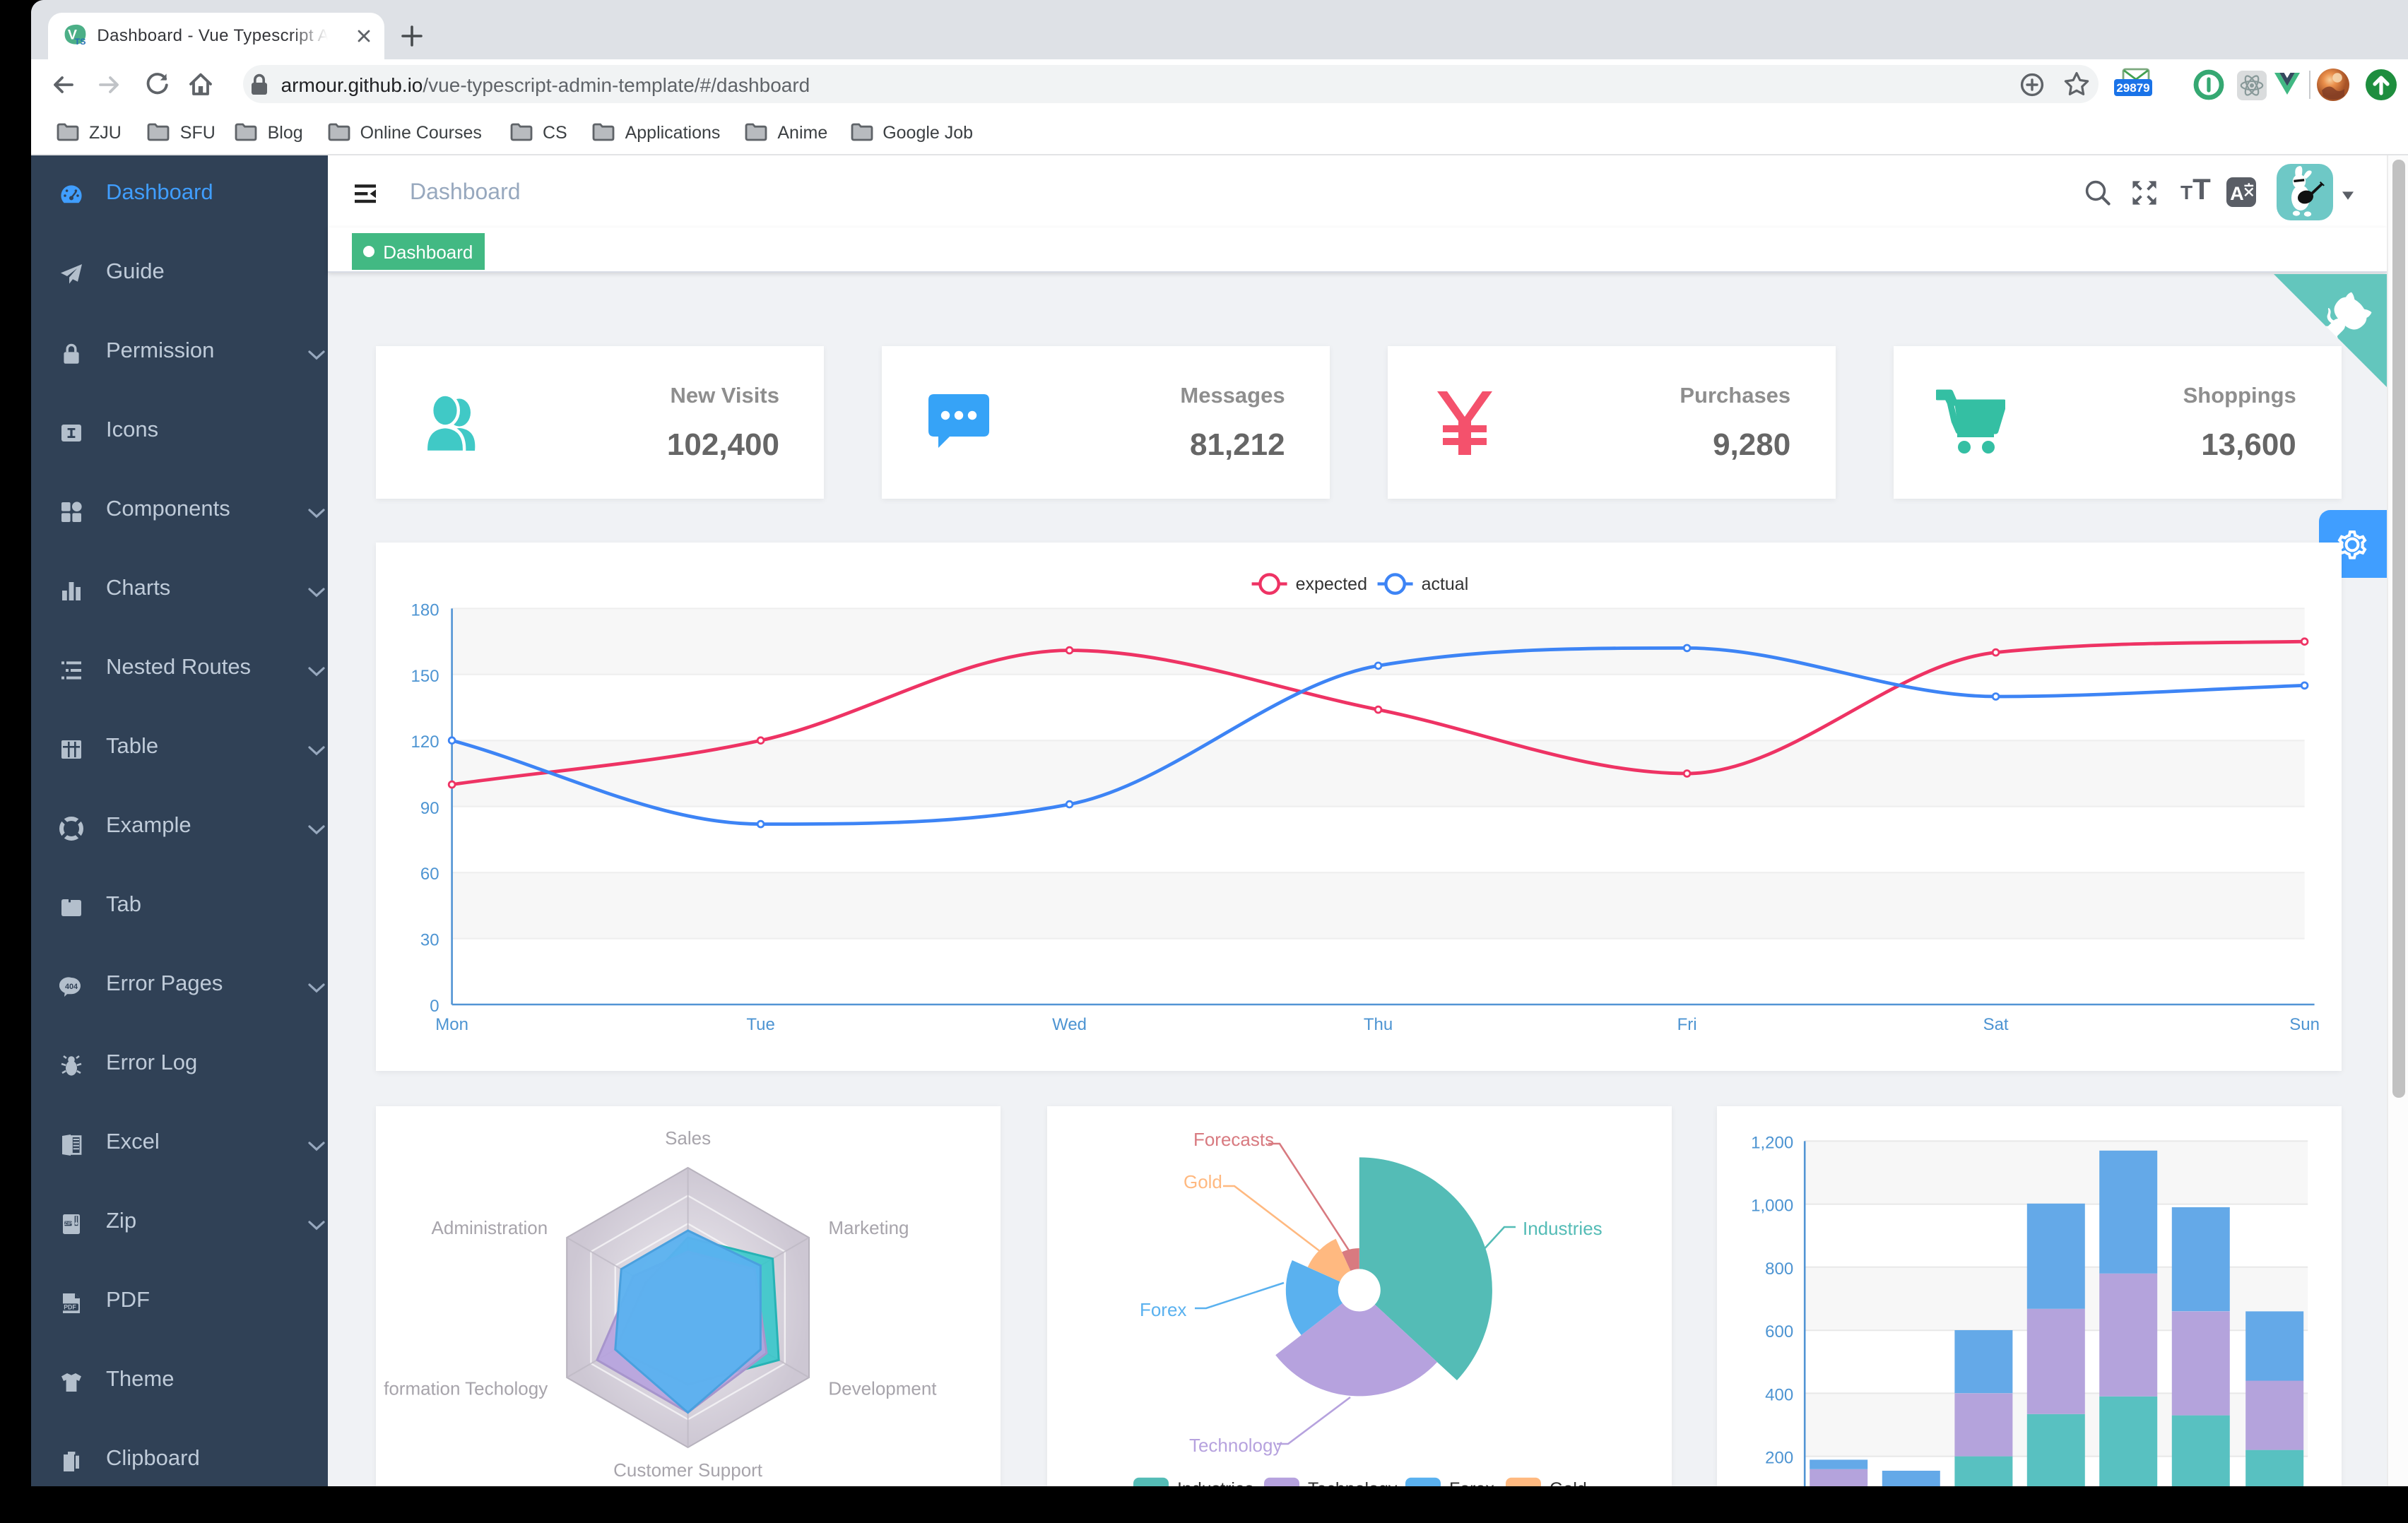  What do you see at coordinates (71, 35) in the screenshot?
I see `svg-text: V` at bounding box center [71, 35].